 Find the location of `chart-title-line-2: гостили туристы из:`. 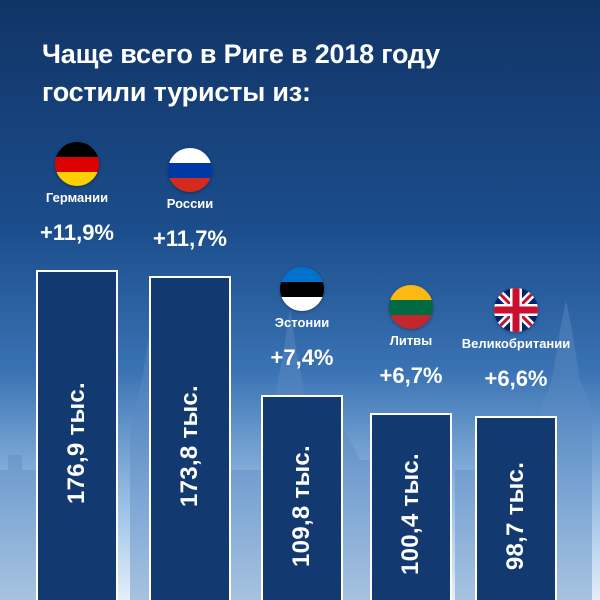

chart-title-line-2: гостили туристы из: is located at coordinates (176, 92).